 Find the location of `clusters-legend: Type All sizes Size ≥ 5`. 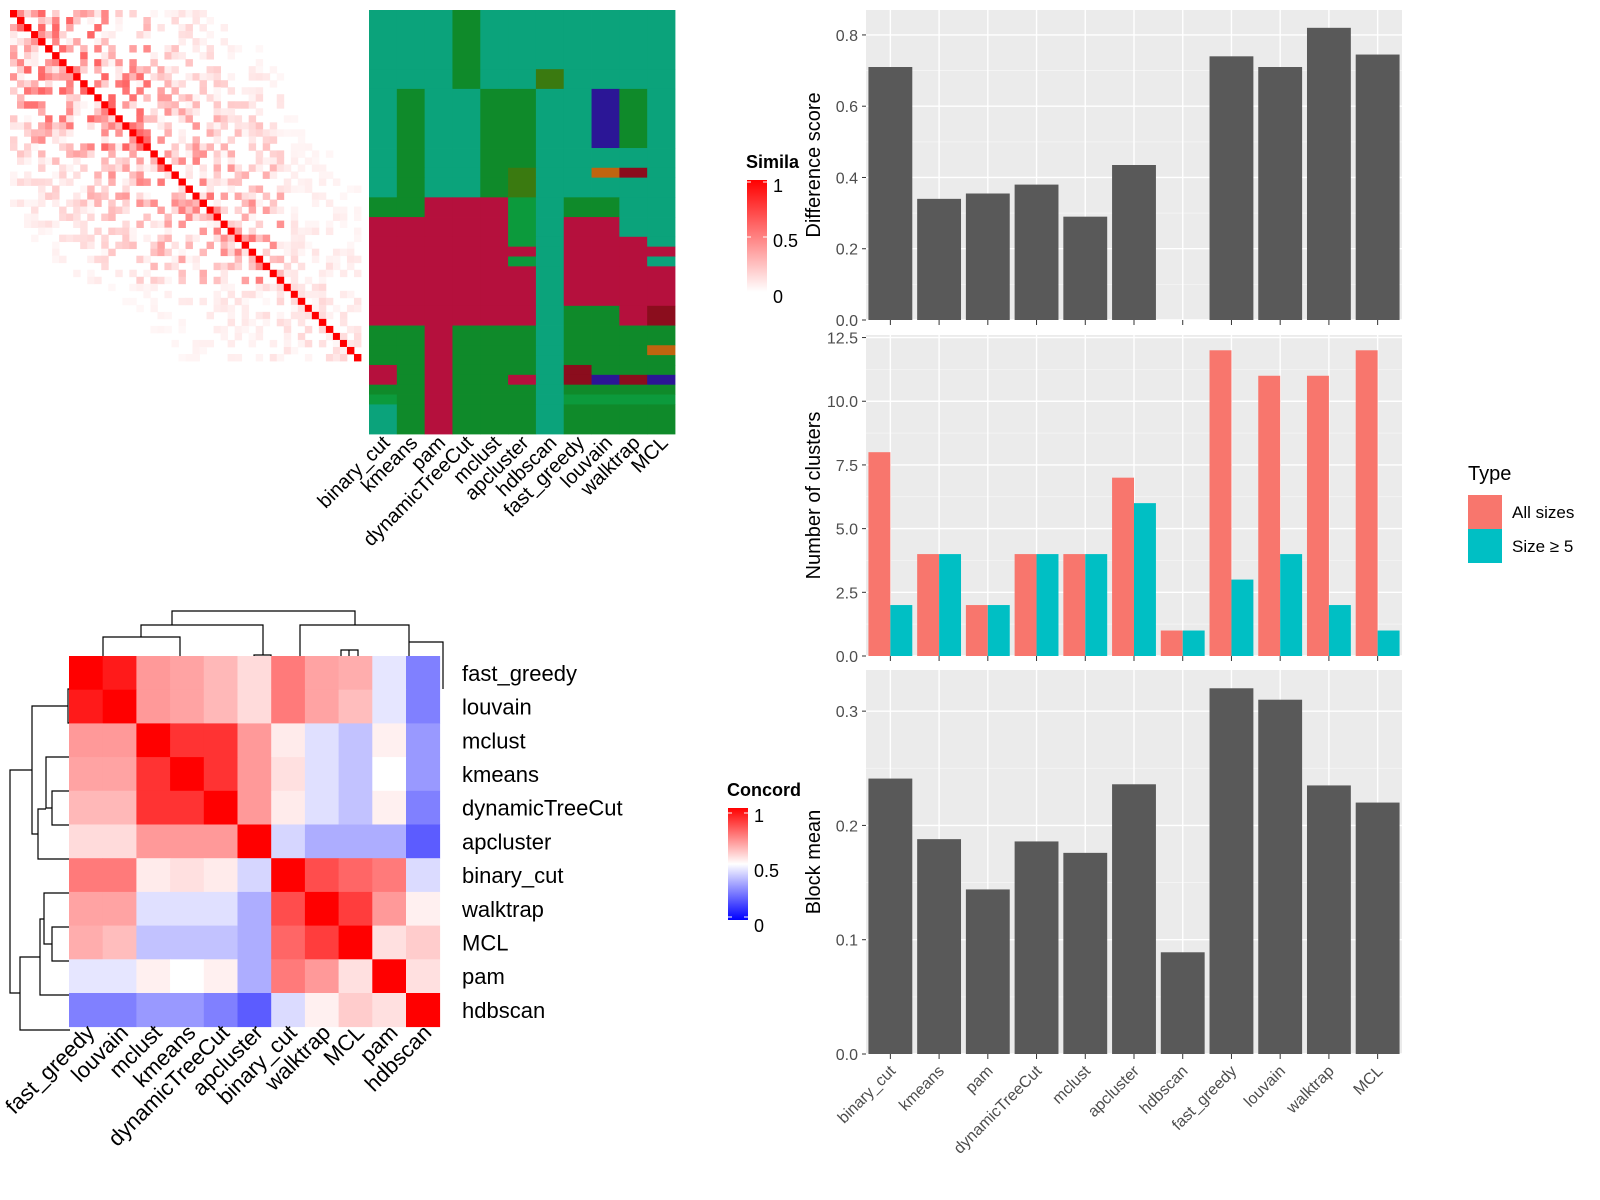

clusters-legend: Type All sizes Size ≥ 5 is located at coordinates (1521, 513).